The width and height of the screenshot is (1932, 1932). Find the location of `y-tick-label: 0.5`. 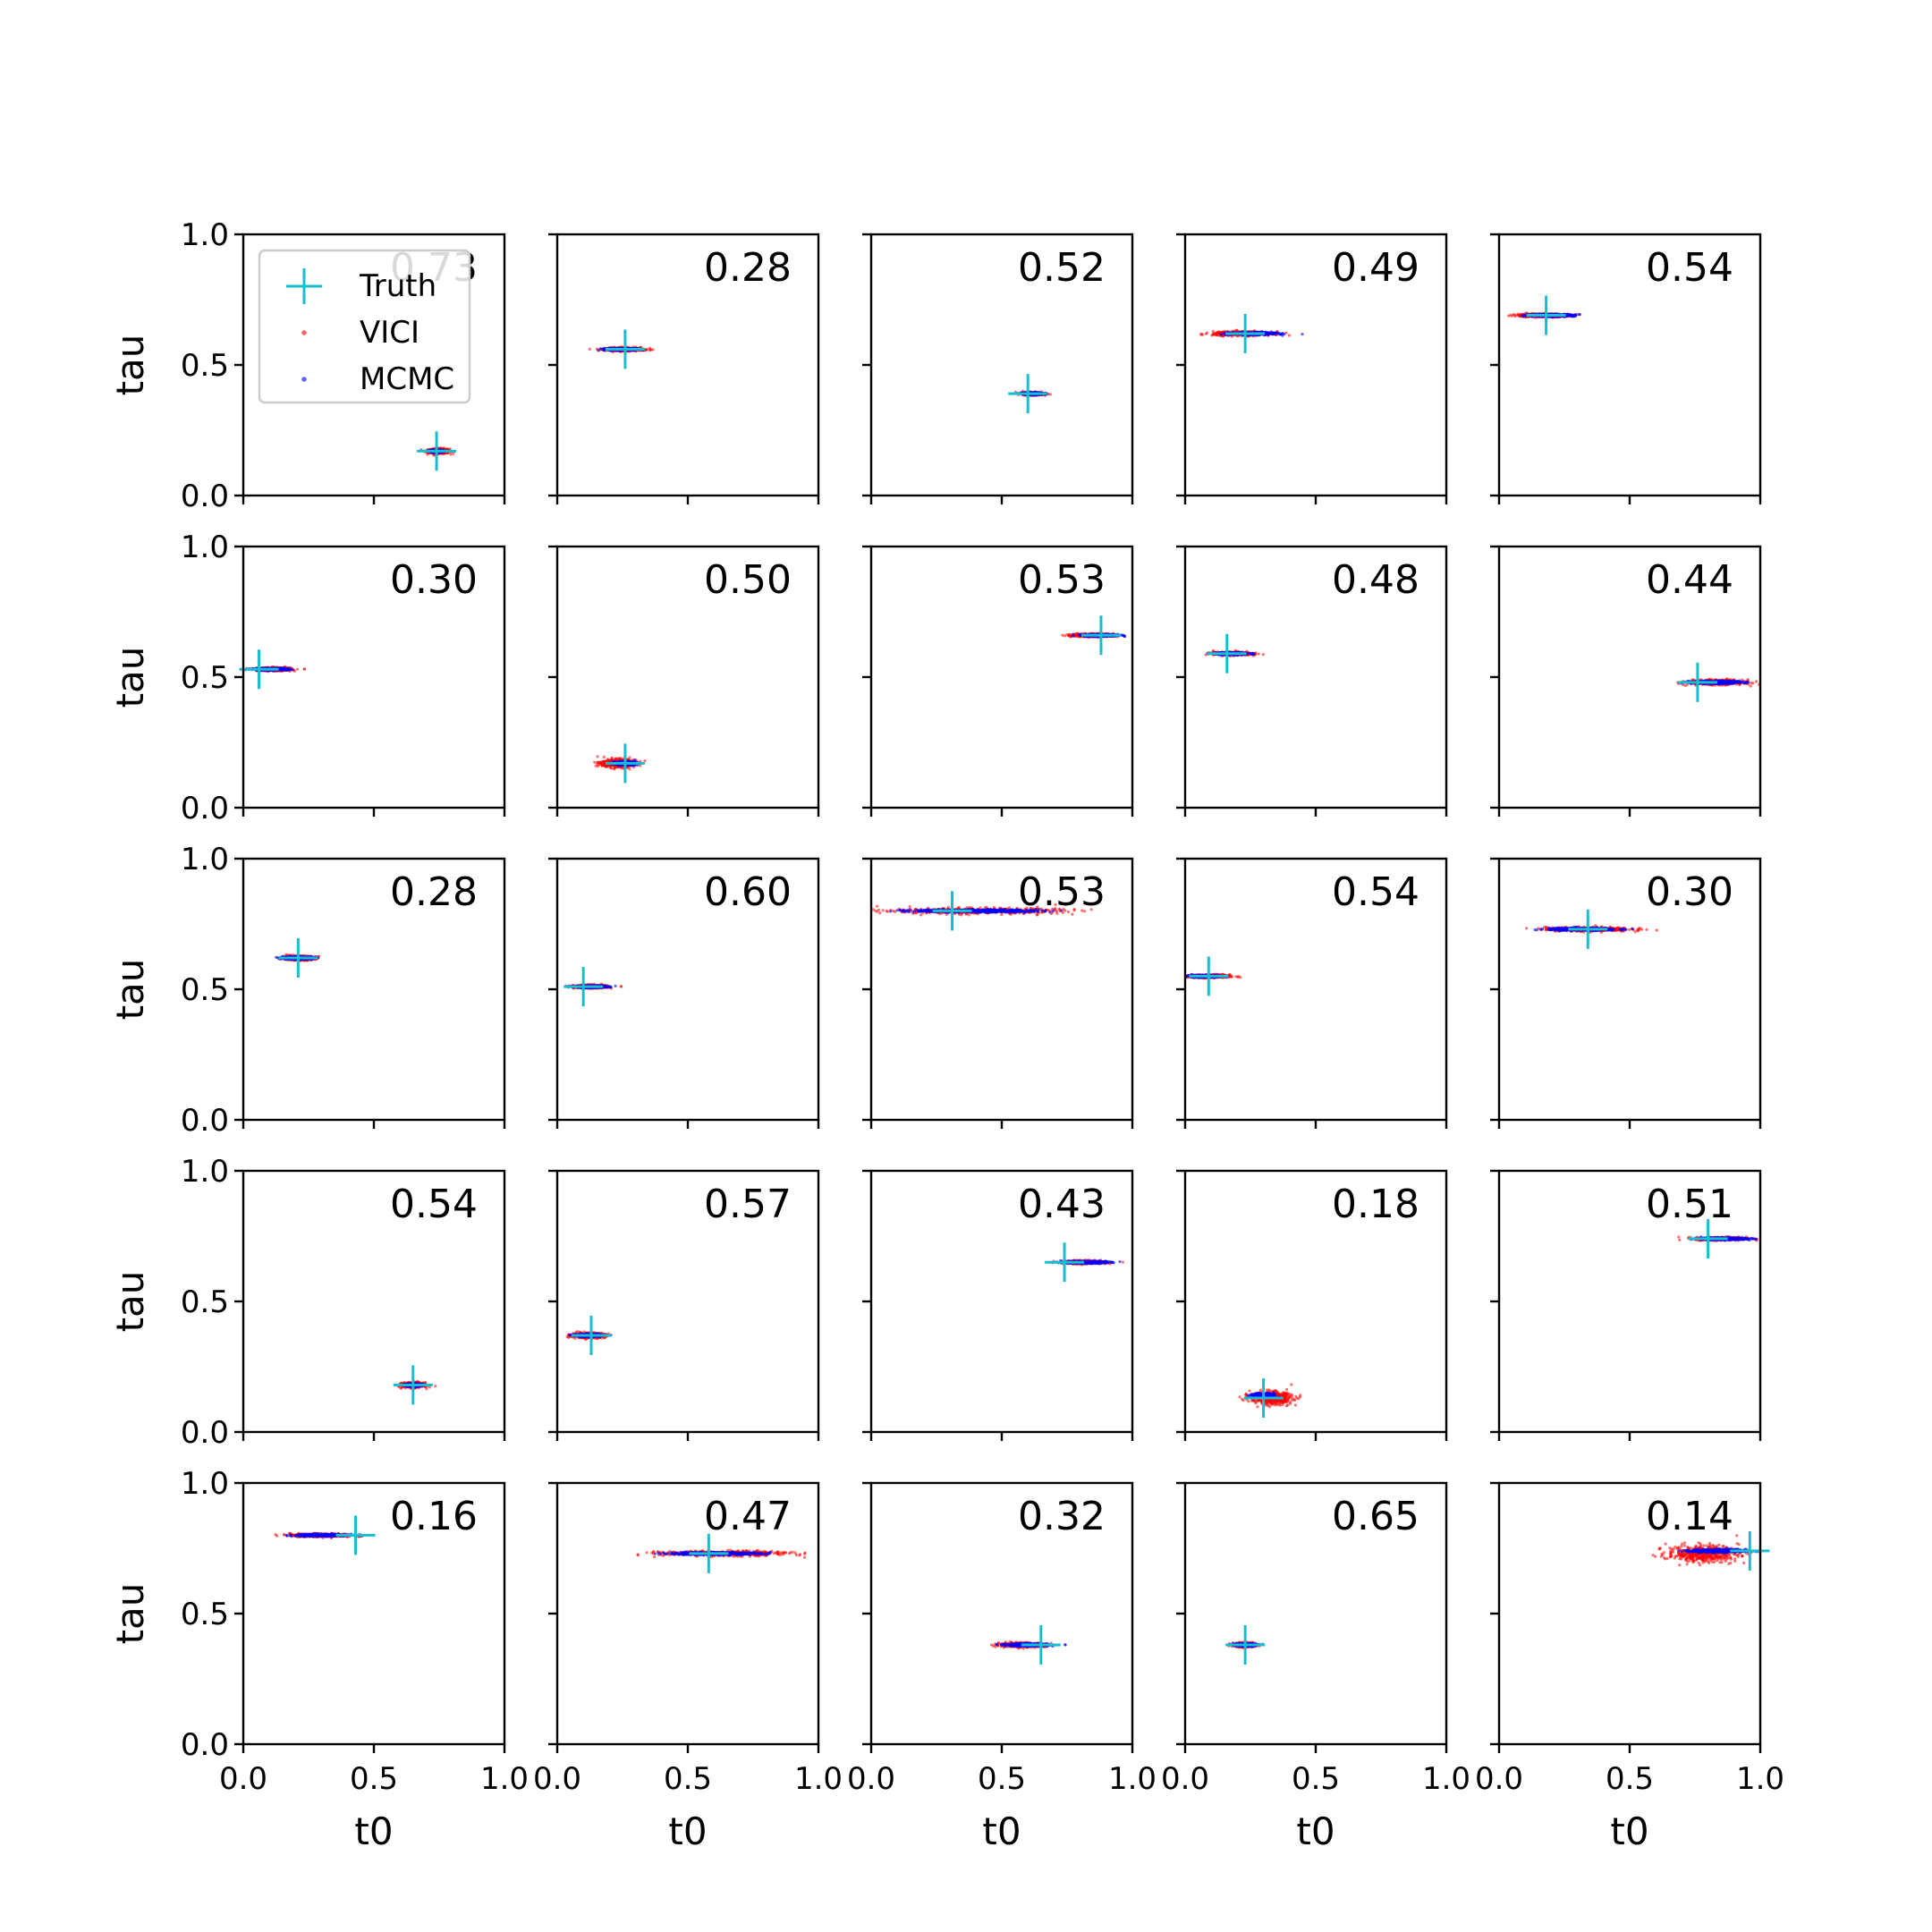

y-tick-label: 0.5 is located at coordinates (205, 366).